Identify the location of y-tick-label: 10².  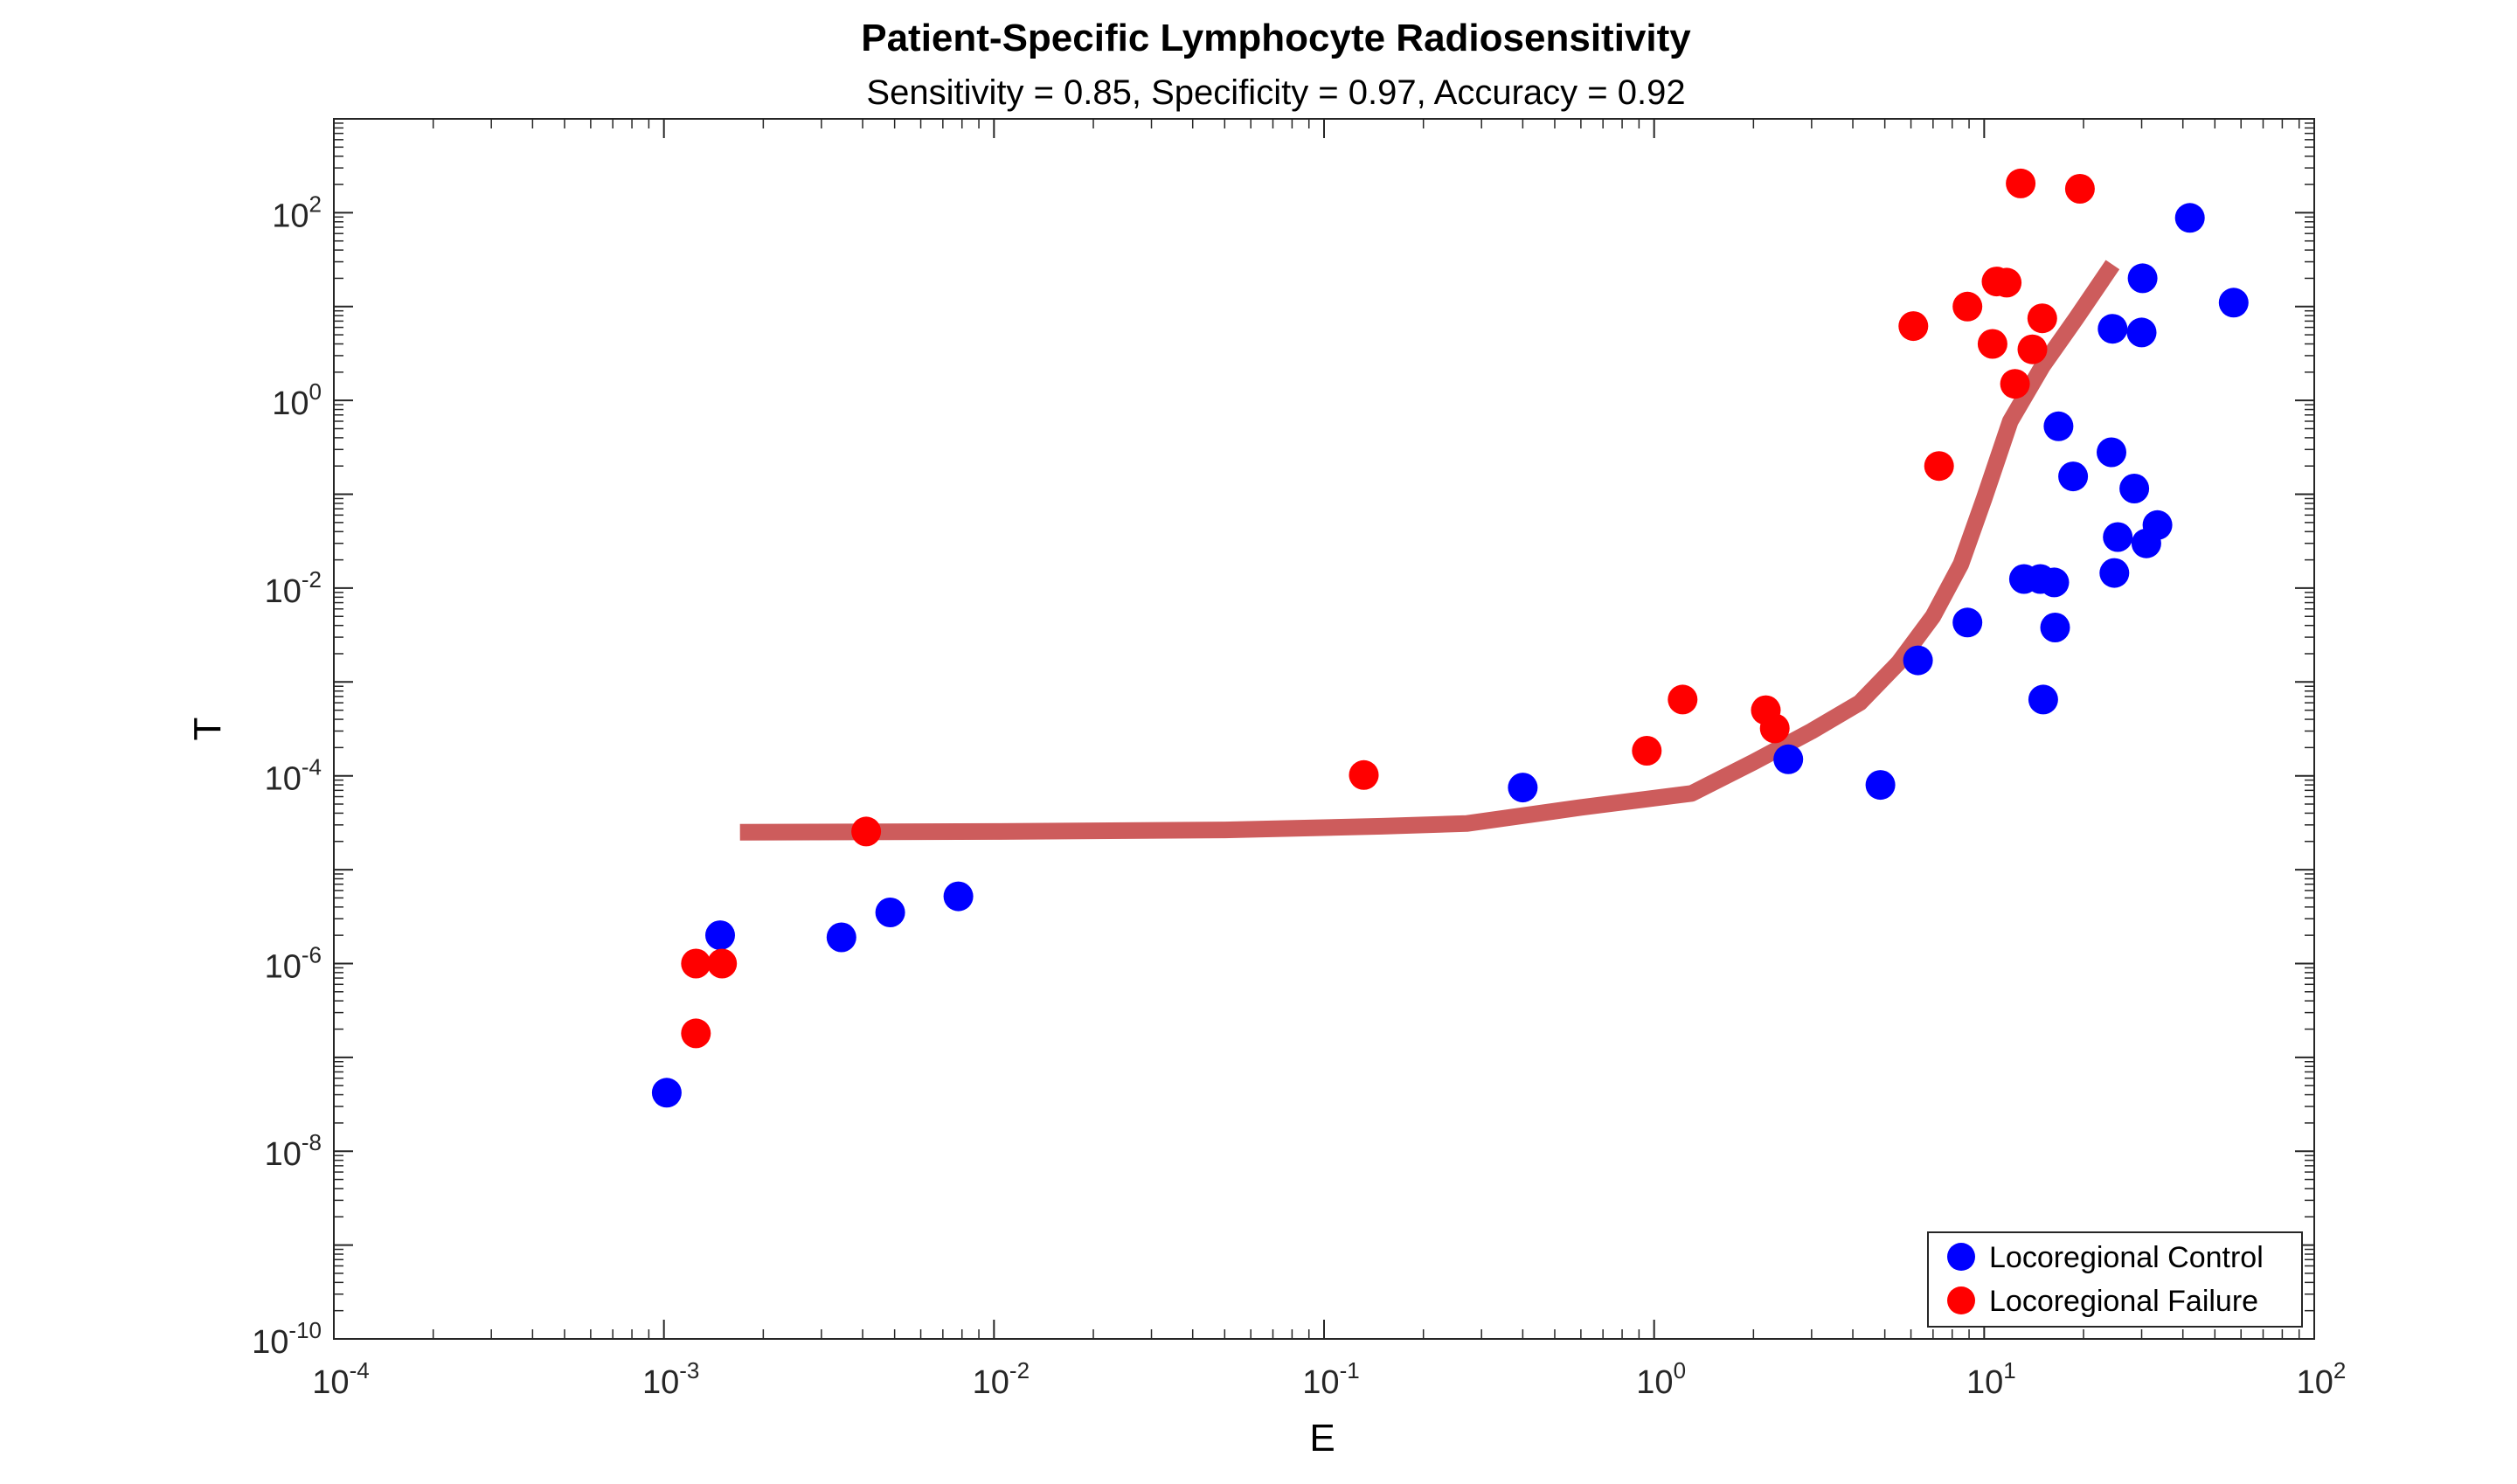
(297, 212).